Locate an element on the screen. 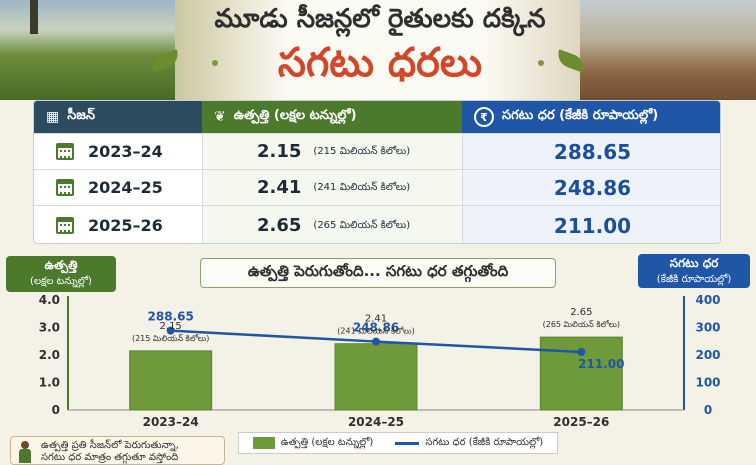 The width and height of the screenshot is (756, 465). table-header-production: ❦ ఉత్పత్తి (లక్షల టన్నుల్లో) is located at coordinates (332, 117).